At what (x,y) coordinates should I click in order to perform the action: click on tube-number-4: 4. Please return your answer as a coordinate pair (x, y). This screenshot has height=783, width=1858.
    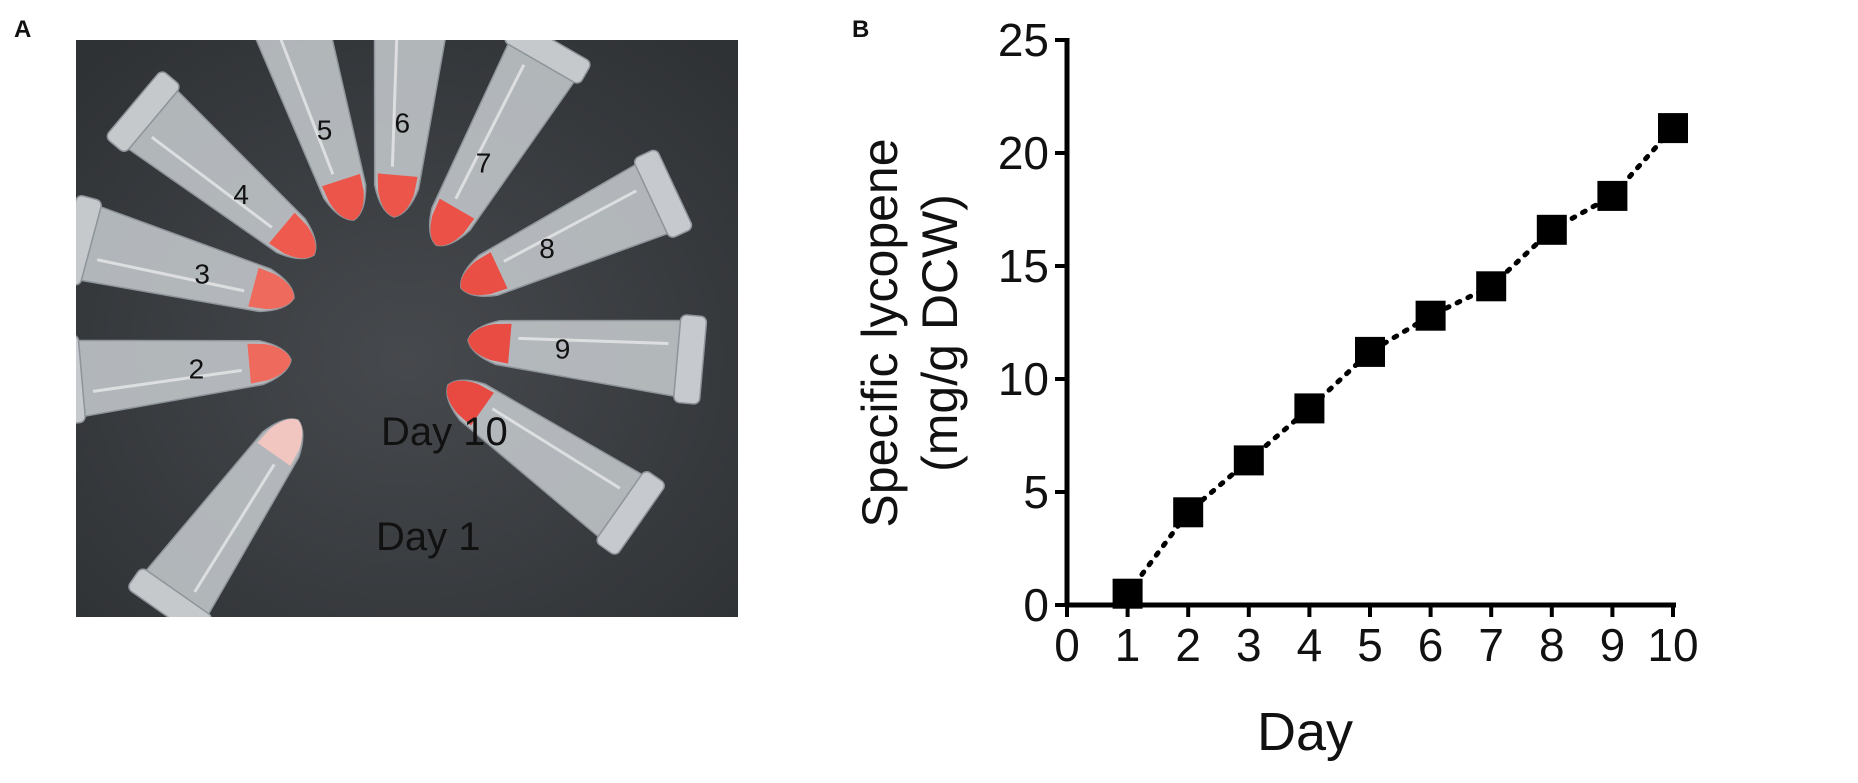
    Looking at the image, I should click on (241, 194).